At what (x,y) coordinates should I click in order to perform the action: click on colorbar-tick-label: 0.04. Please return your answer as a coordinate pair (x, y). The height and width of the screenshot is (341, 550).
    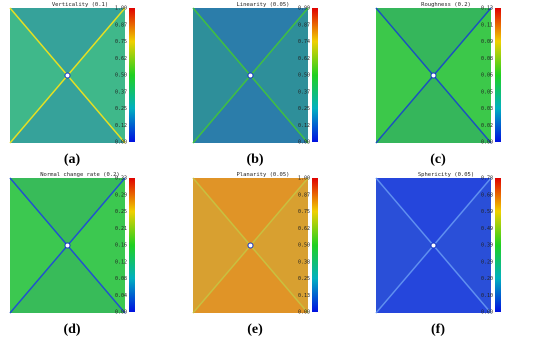
    Looking at the image, I should click on (121, 296).